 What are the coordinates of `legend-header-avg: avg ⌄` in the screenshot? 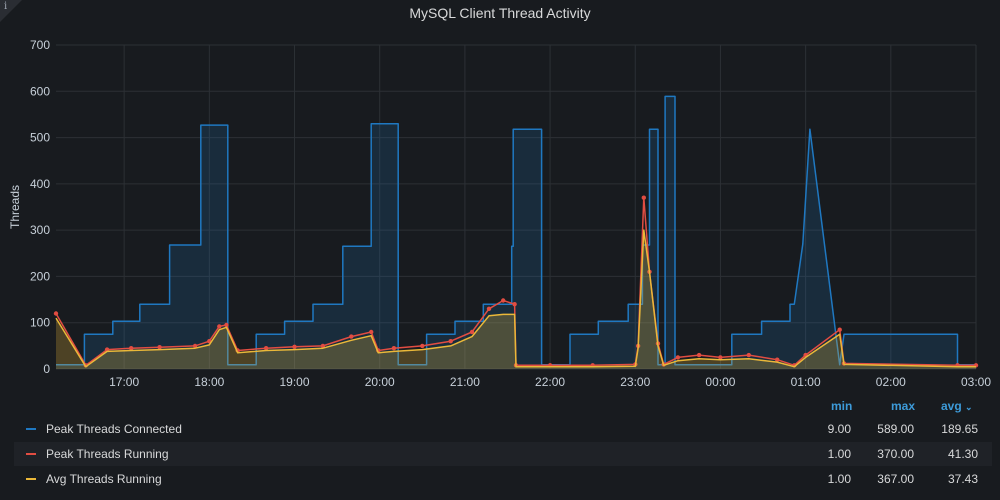 It's located at (957, 406).